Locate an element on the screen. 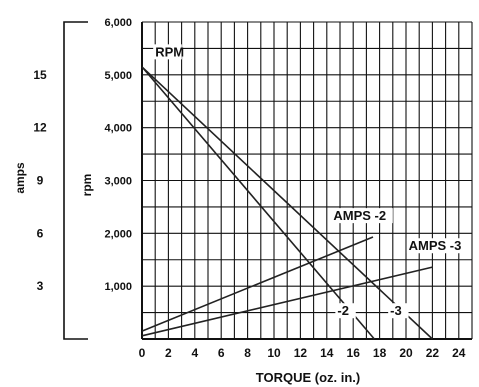 Image resolution: width=479 pixels, height=387 pixels. amps-tick-label: 12 is located at coordinates (40, 128).